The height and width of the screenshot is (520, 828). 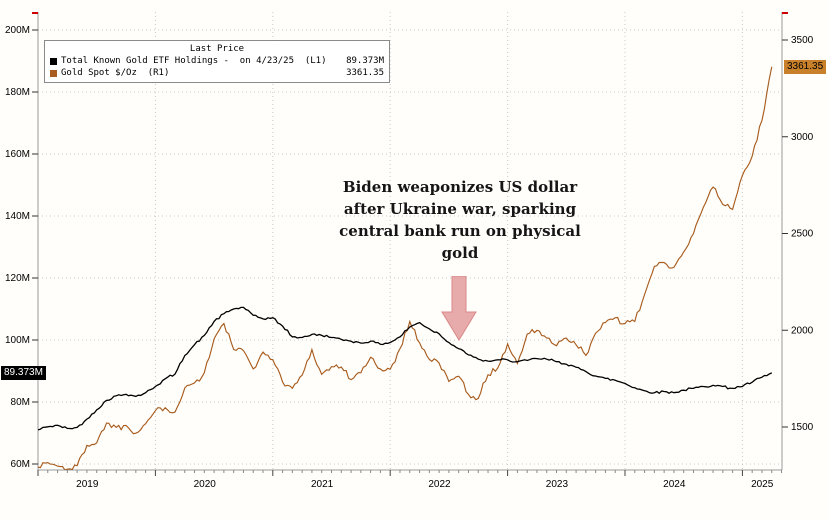 I want to click on svg-text: 2019, so click(x=87, y=484).